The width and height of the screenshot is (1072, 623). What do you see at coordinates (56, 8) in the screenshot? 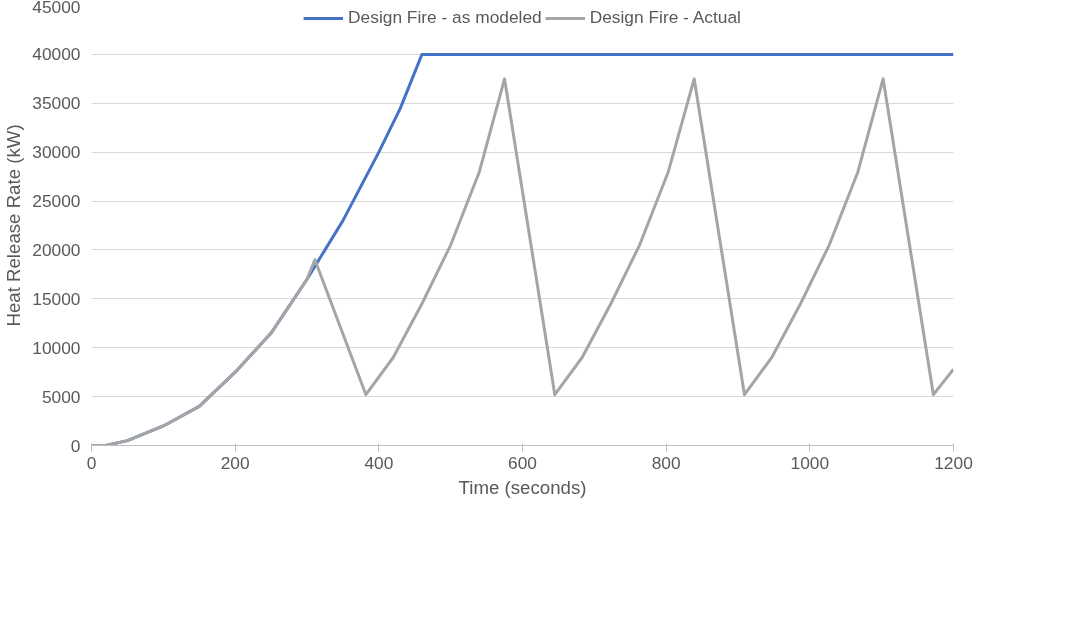
I see `y-tick-label: 45000` at bounding box center [56, 8].